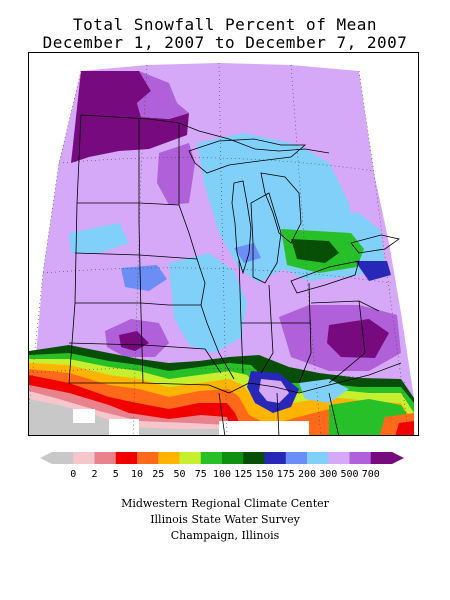  I want to click on legend-label: 200, so click(307, 474).